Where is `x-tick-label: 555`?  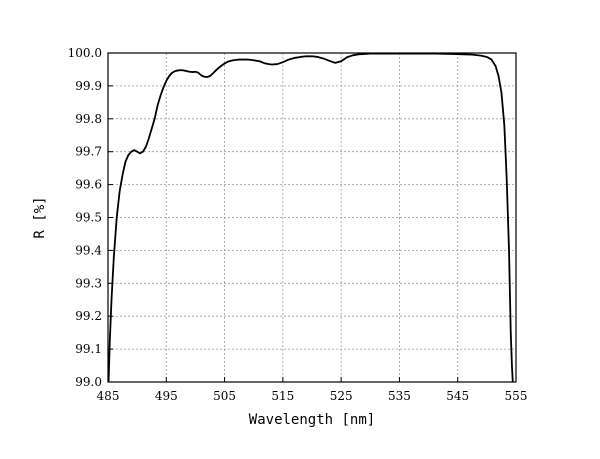
x-tick-label: 555 is located at coordinates (516, 396).